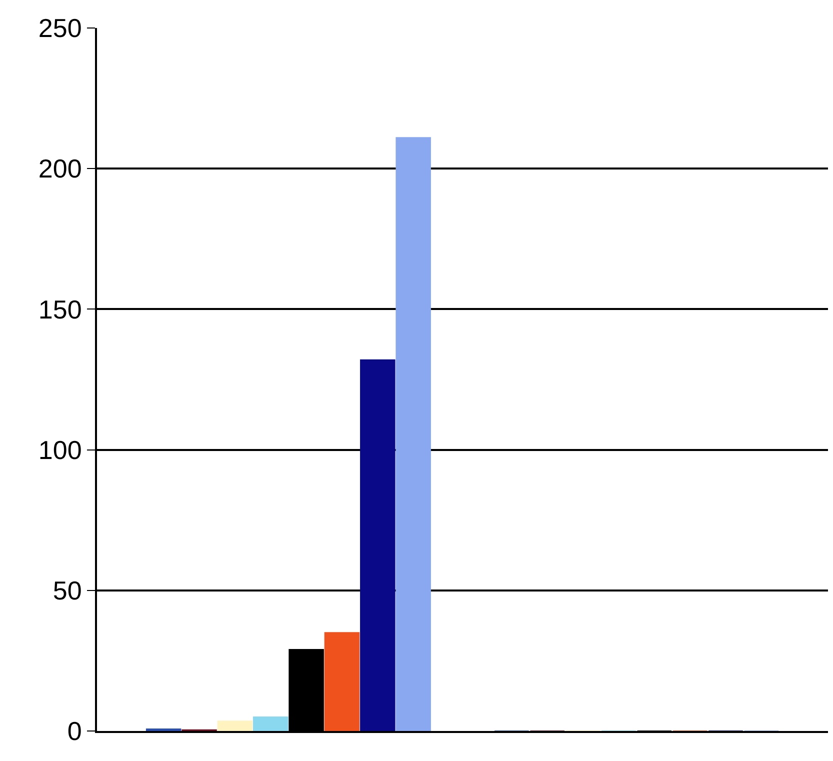 The image size is (833, 761). What do you see at coordinates (60, 309) in the screenshot?
I see `y-tick-label: 150` at bounding box center [60, 309].